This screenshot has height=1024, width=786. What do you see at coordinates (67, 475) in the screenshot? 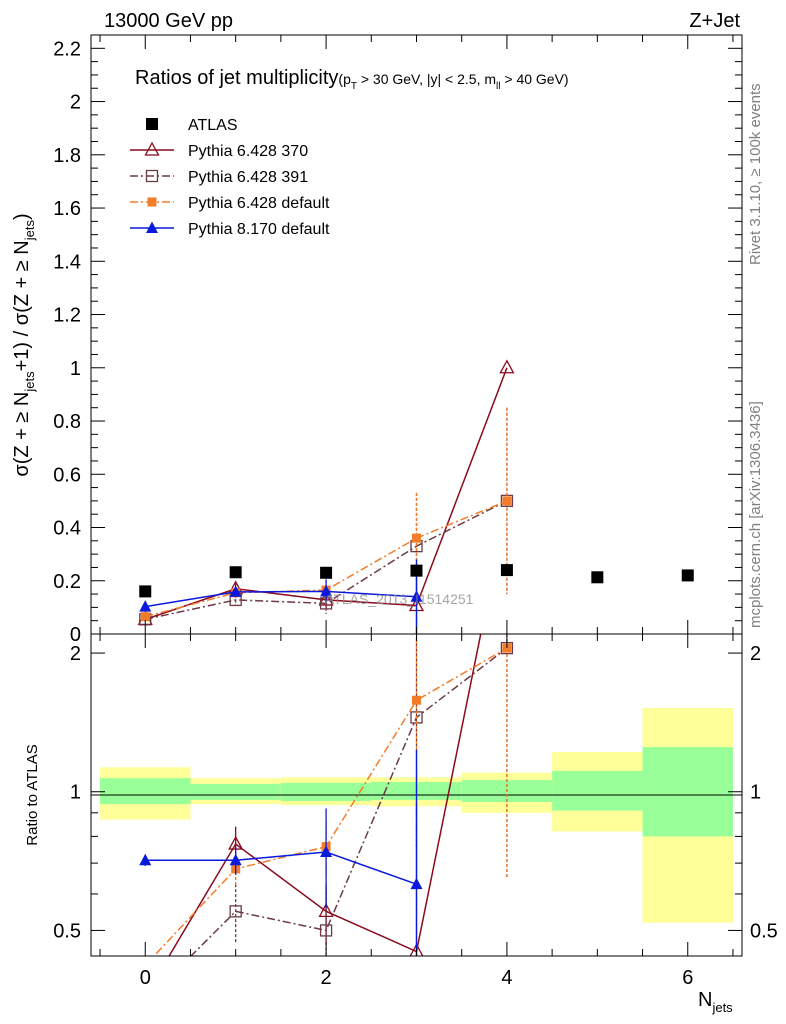
I see `top-y-tick-label: 0.6` at bounding box center [67, 475].